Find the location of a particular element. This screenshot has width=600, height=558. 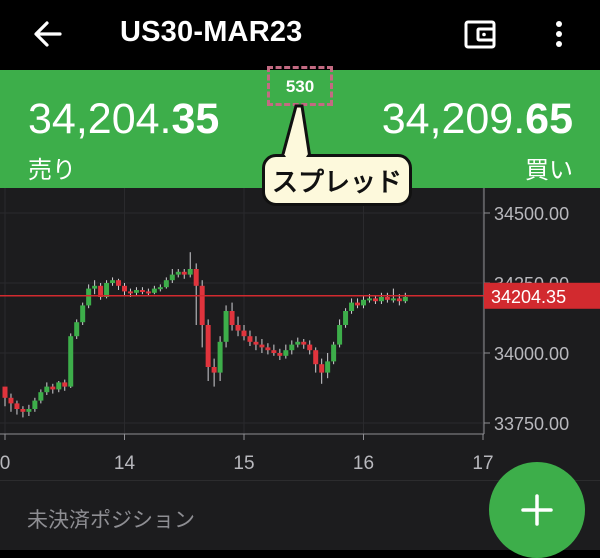

sell-label: 売り is located at coordinates (52, 170).